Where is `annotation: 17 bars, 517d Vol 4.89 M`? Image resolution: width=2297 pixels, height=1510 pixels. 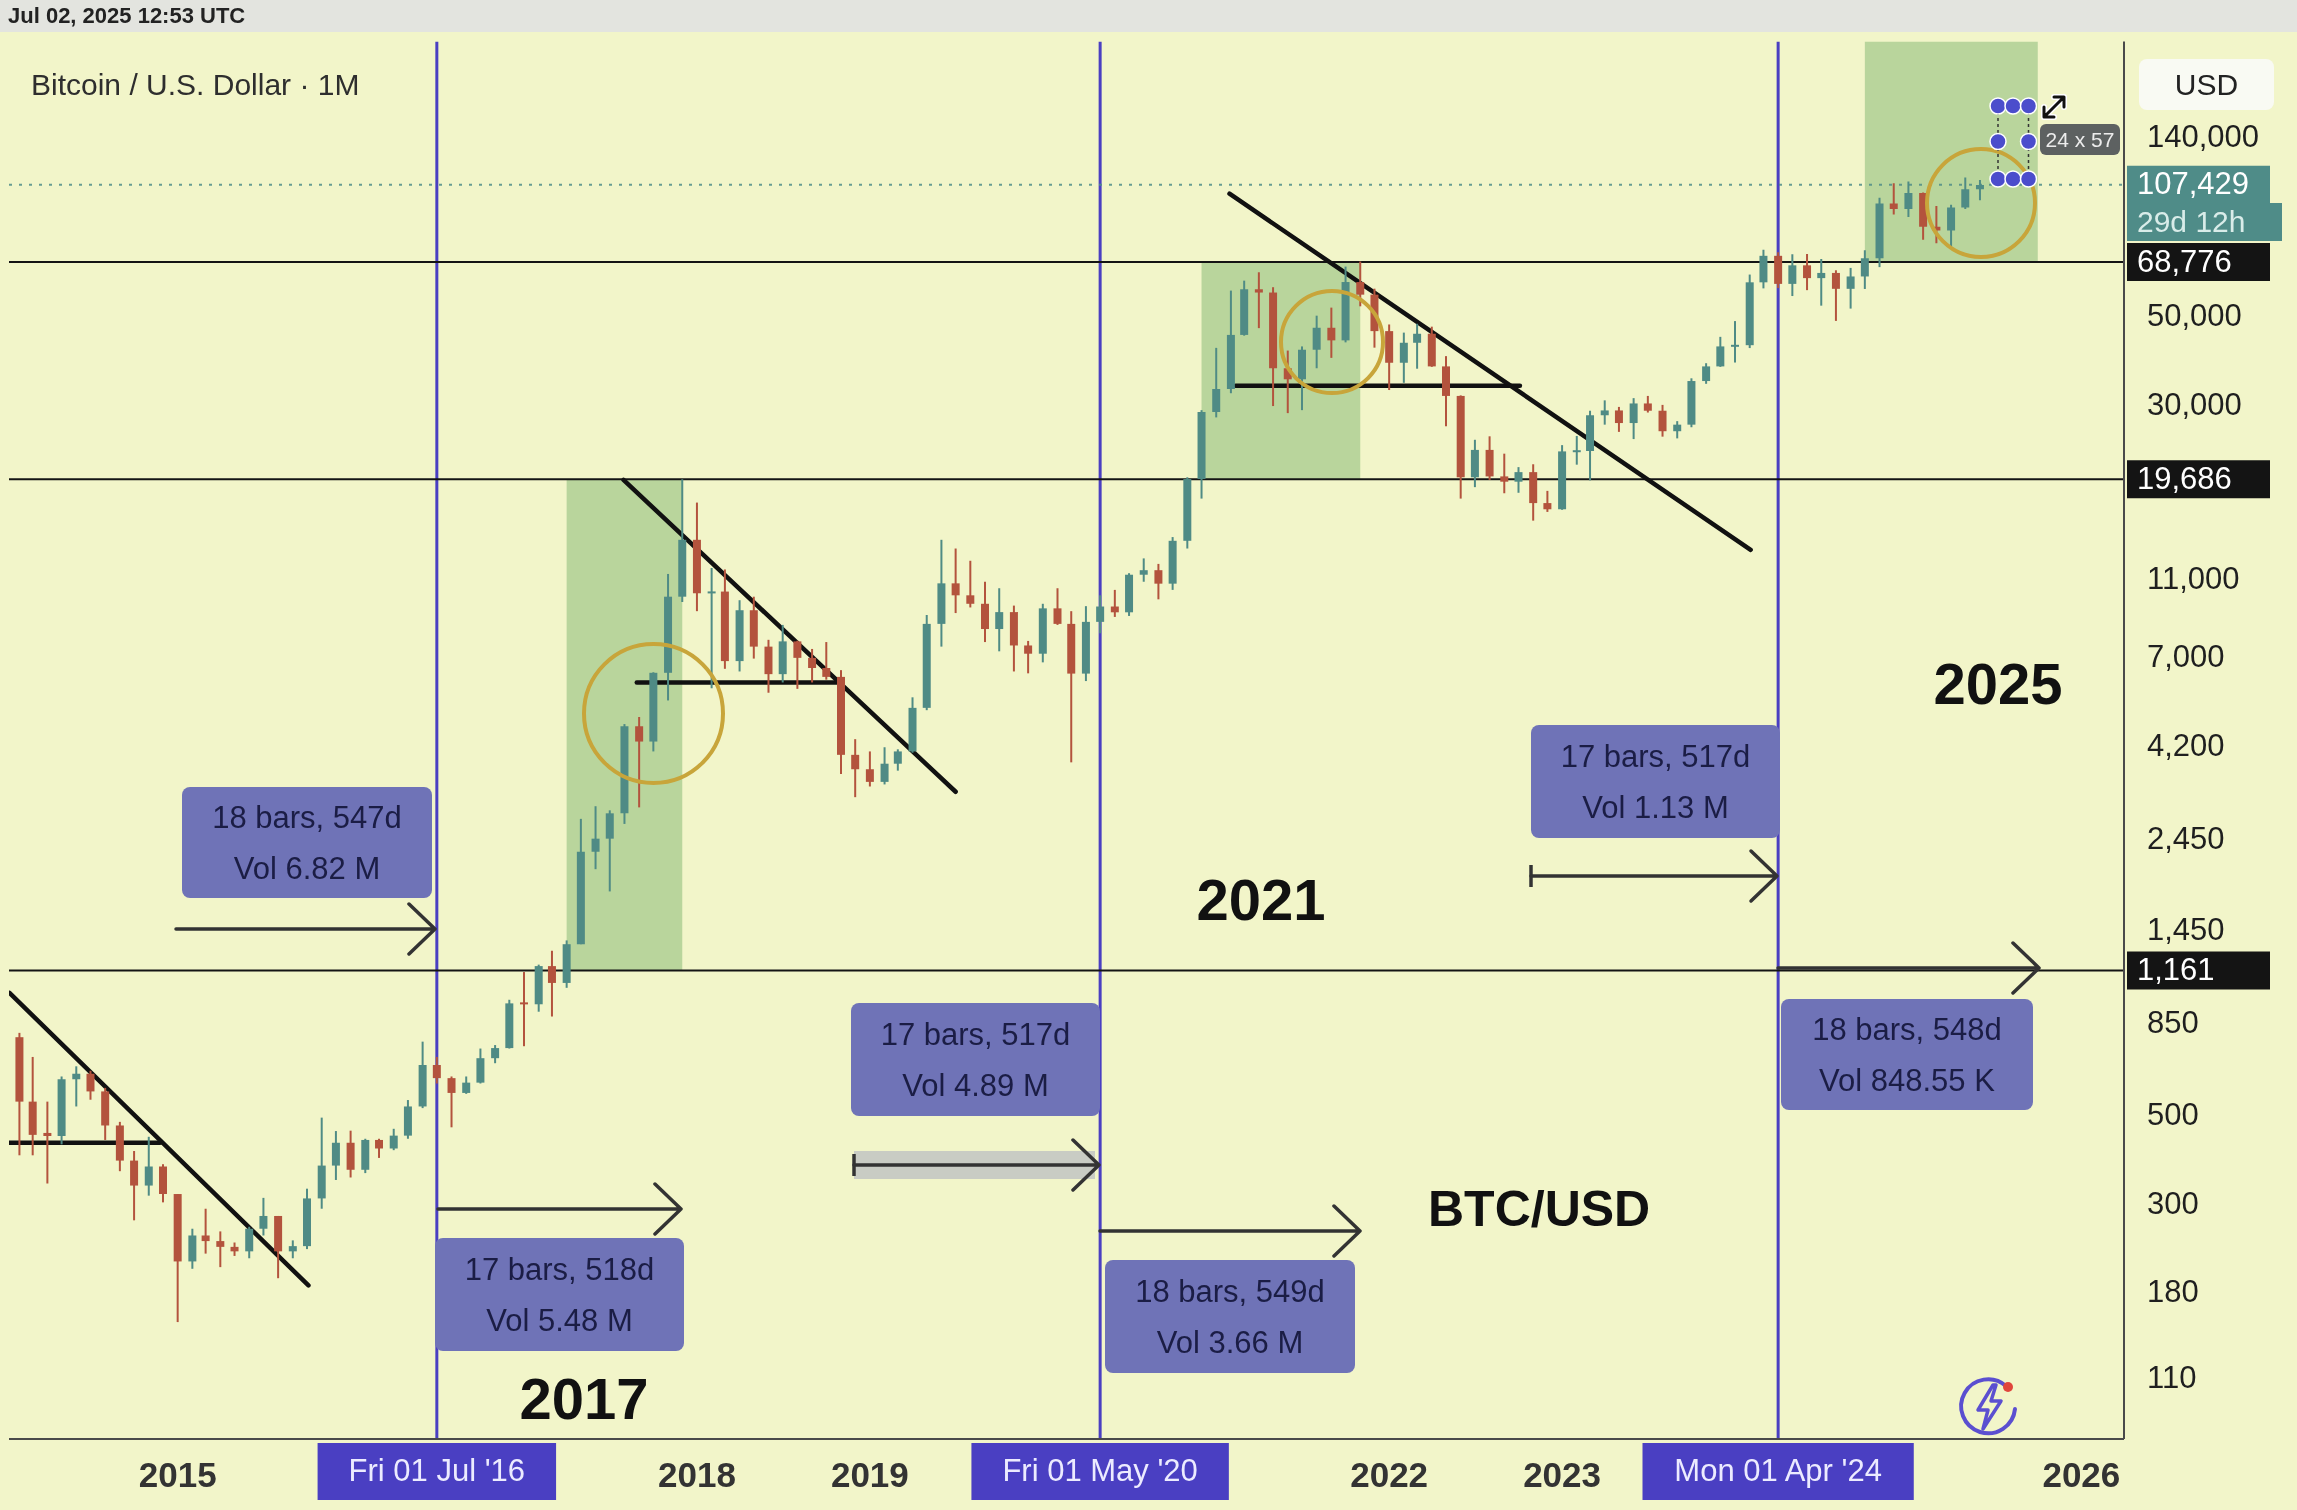
annotation: 17 bars, 517d Vol 4.89 M is located at coordinates (975, 1059).